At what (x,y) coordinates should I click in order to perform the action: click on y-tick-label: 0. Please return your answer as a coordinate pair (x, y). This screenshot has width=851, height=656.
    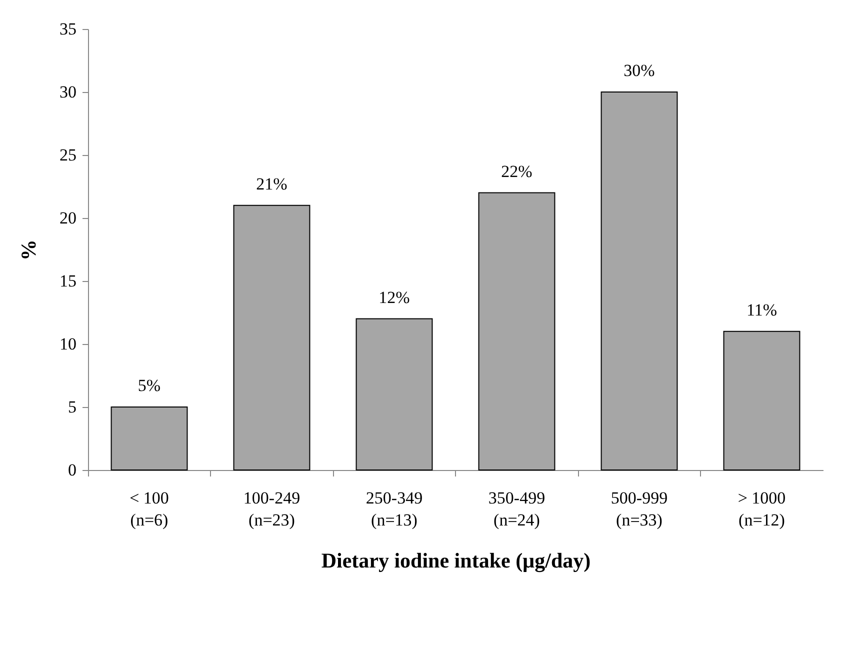
    Looking at the image, I should click on (72, 470).